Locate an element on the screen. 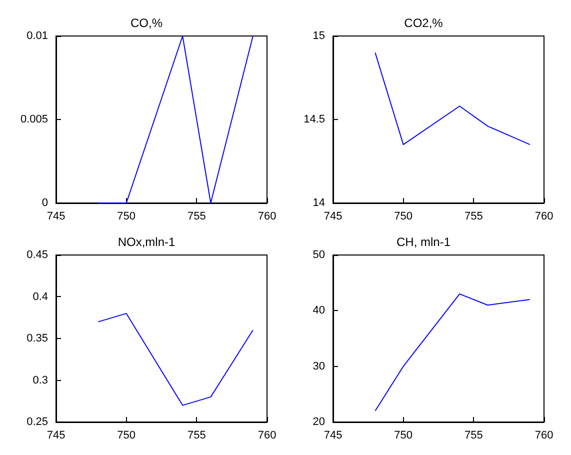  y-tick-label: 0.4 is located at coordinates (40, 296).